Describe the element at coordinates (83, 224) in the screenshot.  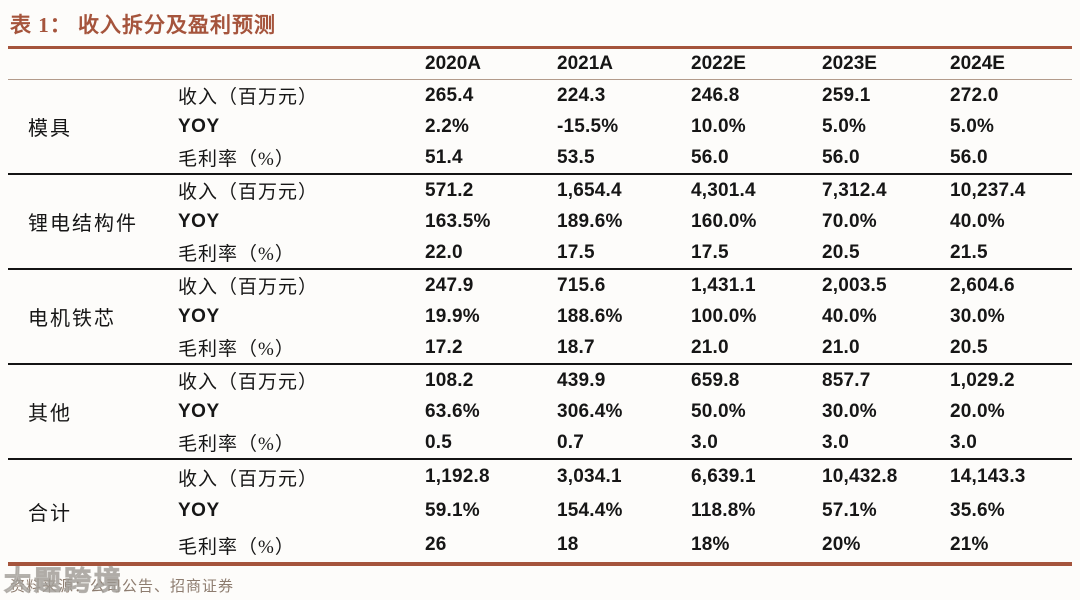
I see `category-label: 锂电结构件` at that location.